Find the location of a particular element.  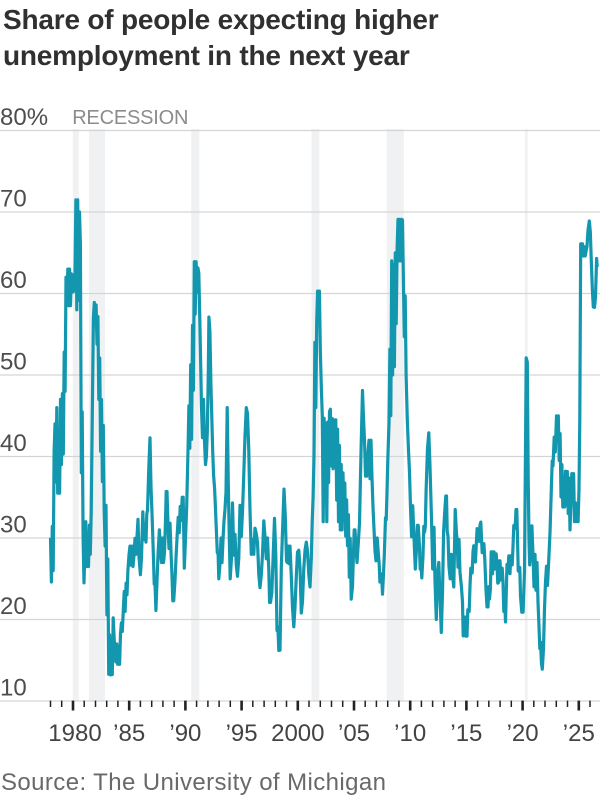

svg-text: ’15 is located at coordinates (466, 733).